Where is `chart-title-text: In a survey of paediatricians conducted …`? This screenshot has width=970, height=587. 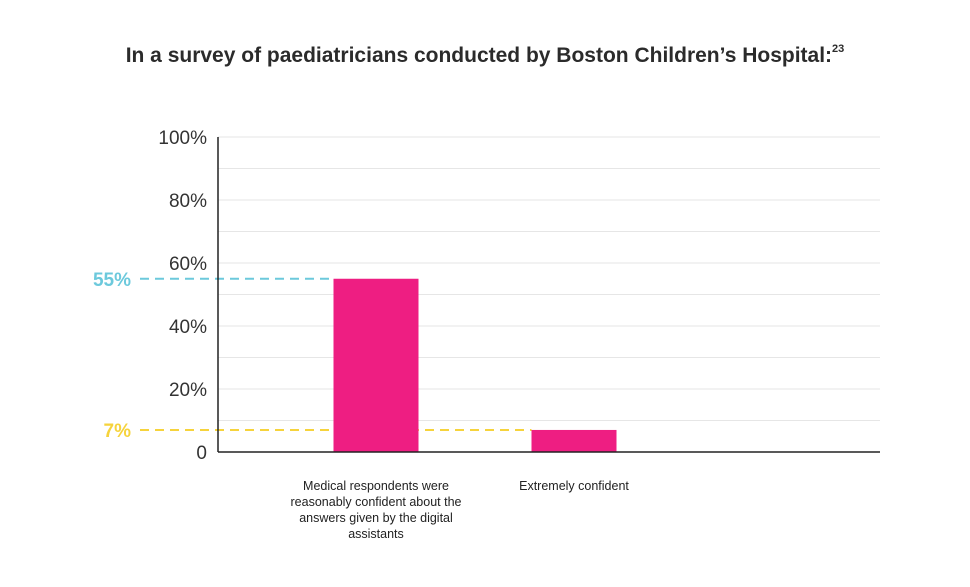
chart-title-text: In a survey of paediatricians conducted … is located at coordinates (479, 55).